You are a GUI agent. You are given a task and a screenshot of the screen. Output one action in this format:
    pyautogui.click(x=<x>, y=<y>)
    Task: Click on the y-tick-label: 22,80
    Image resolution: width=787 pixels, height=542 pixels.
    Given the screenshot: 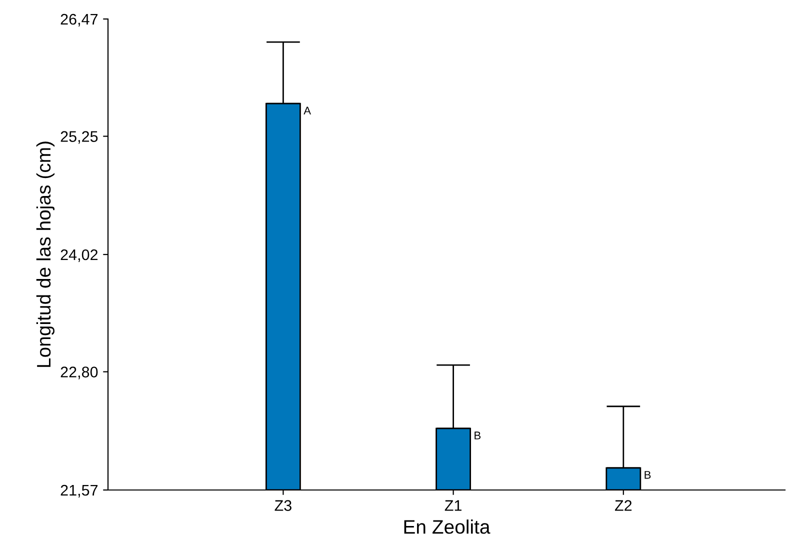 What is the action you would take?
    pyautogui.click(x=79, y=373)
    